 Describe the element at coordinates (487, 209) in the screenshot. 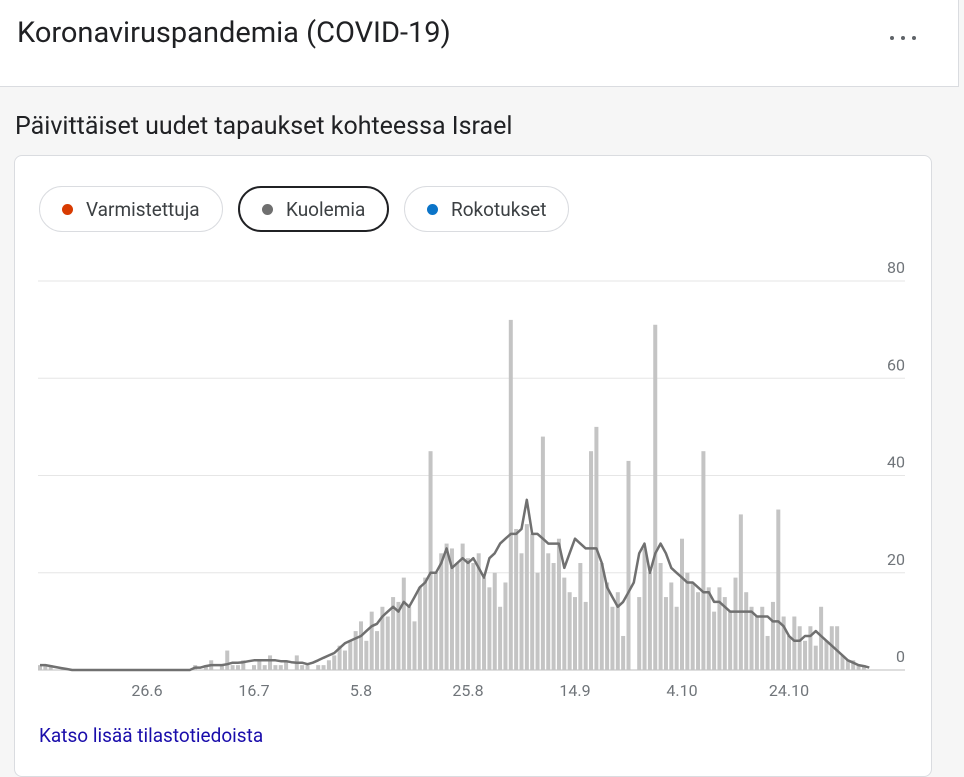

I see `filter-chip: Rokotukset` at that location.